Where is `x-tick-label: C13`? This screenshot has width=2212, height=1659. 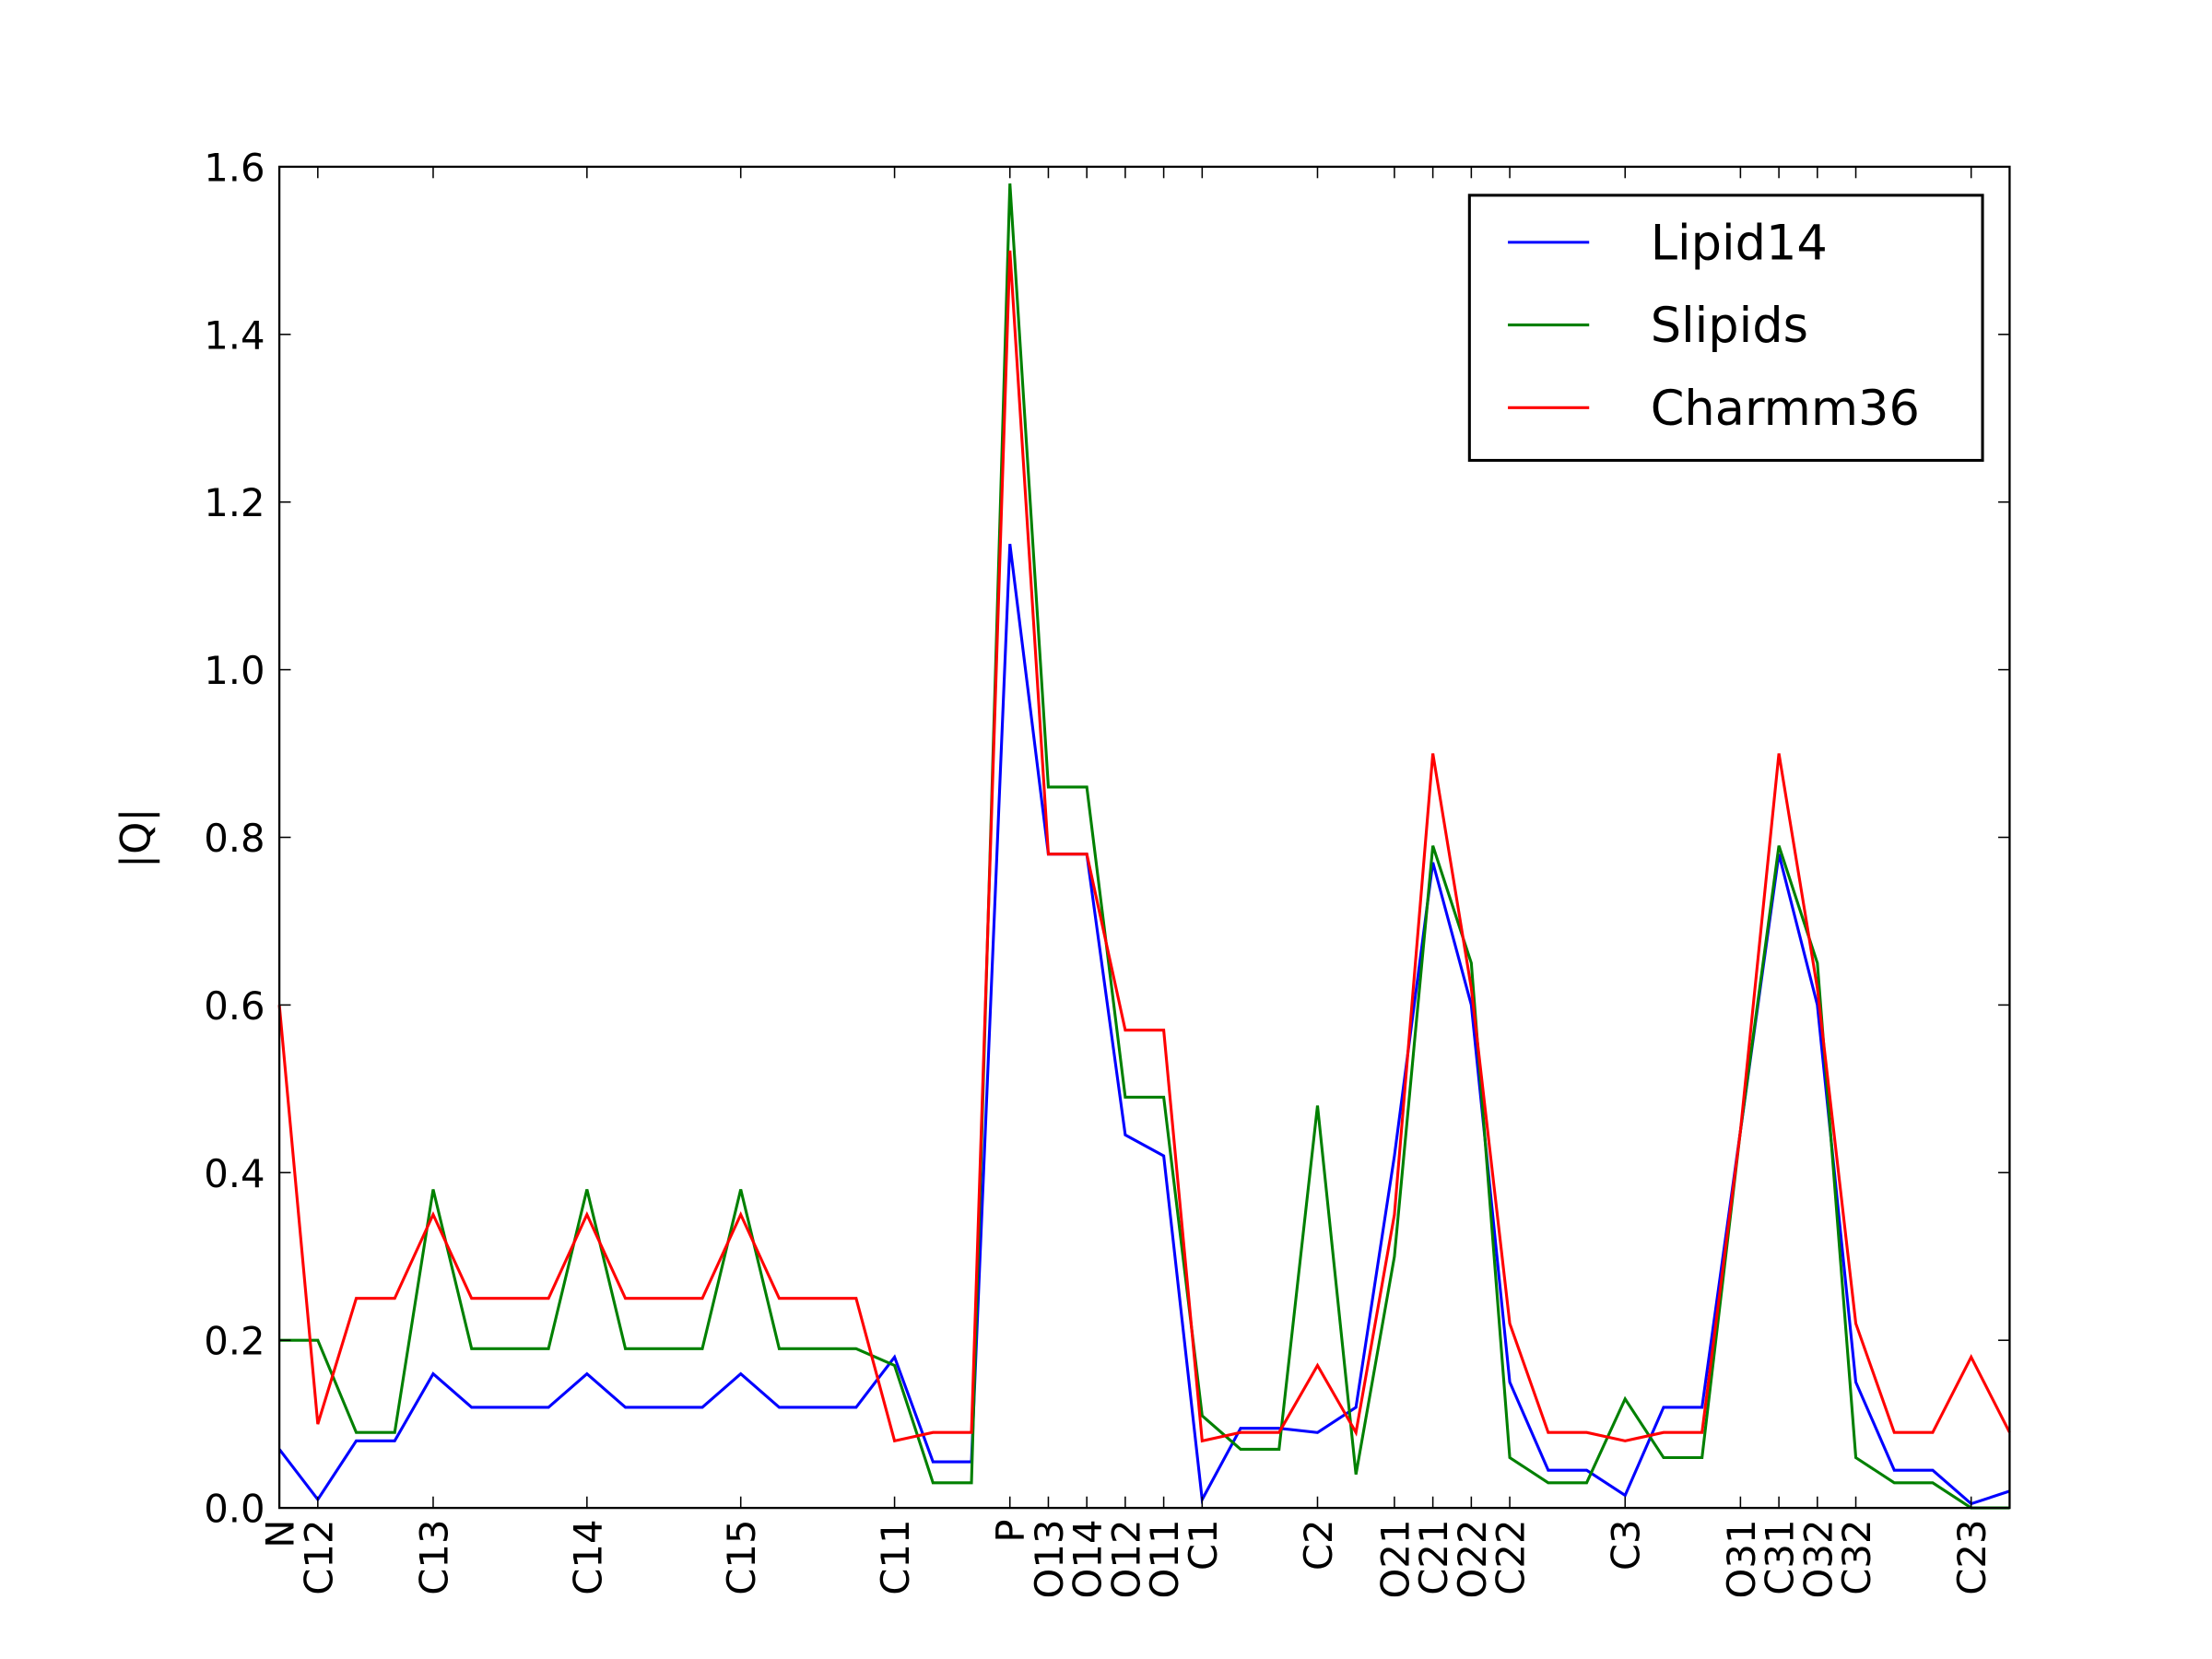 x-tick-label: C13 is located at coordinates (433, 1556).